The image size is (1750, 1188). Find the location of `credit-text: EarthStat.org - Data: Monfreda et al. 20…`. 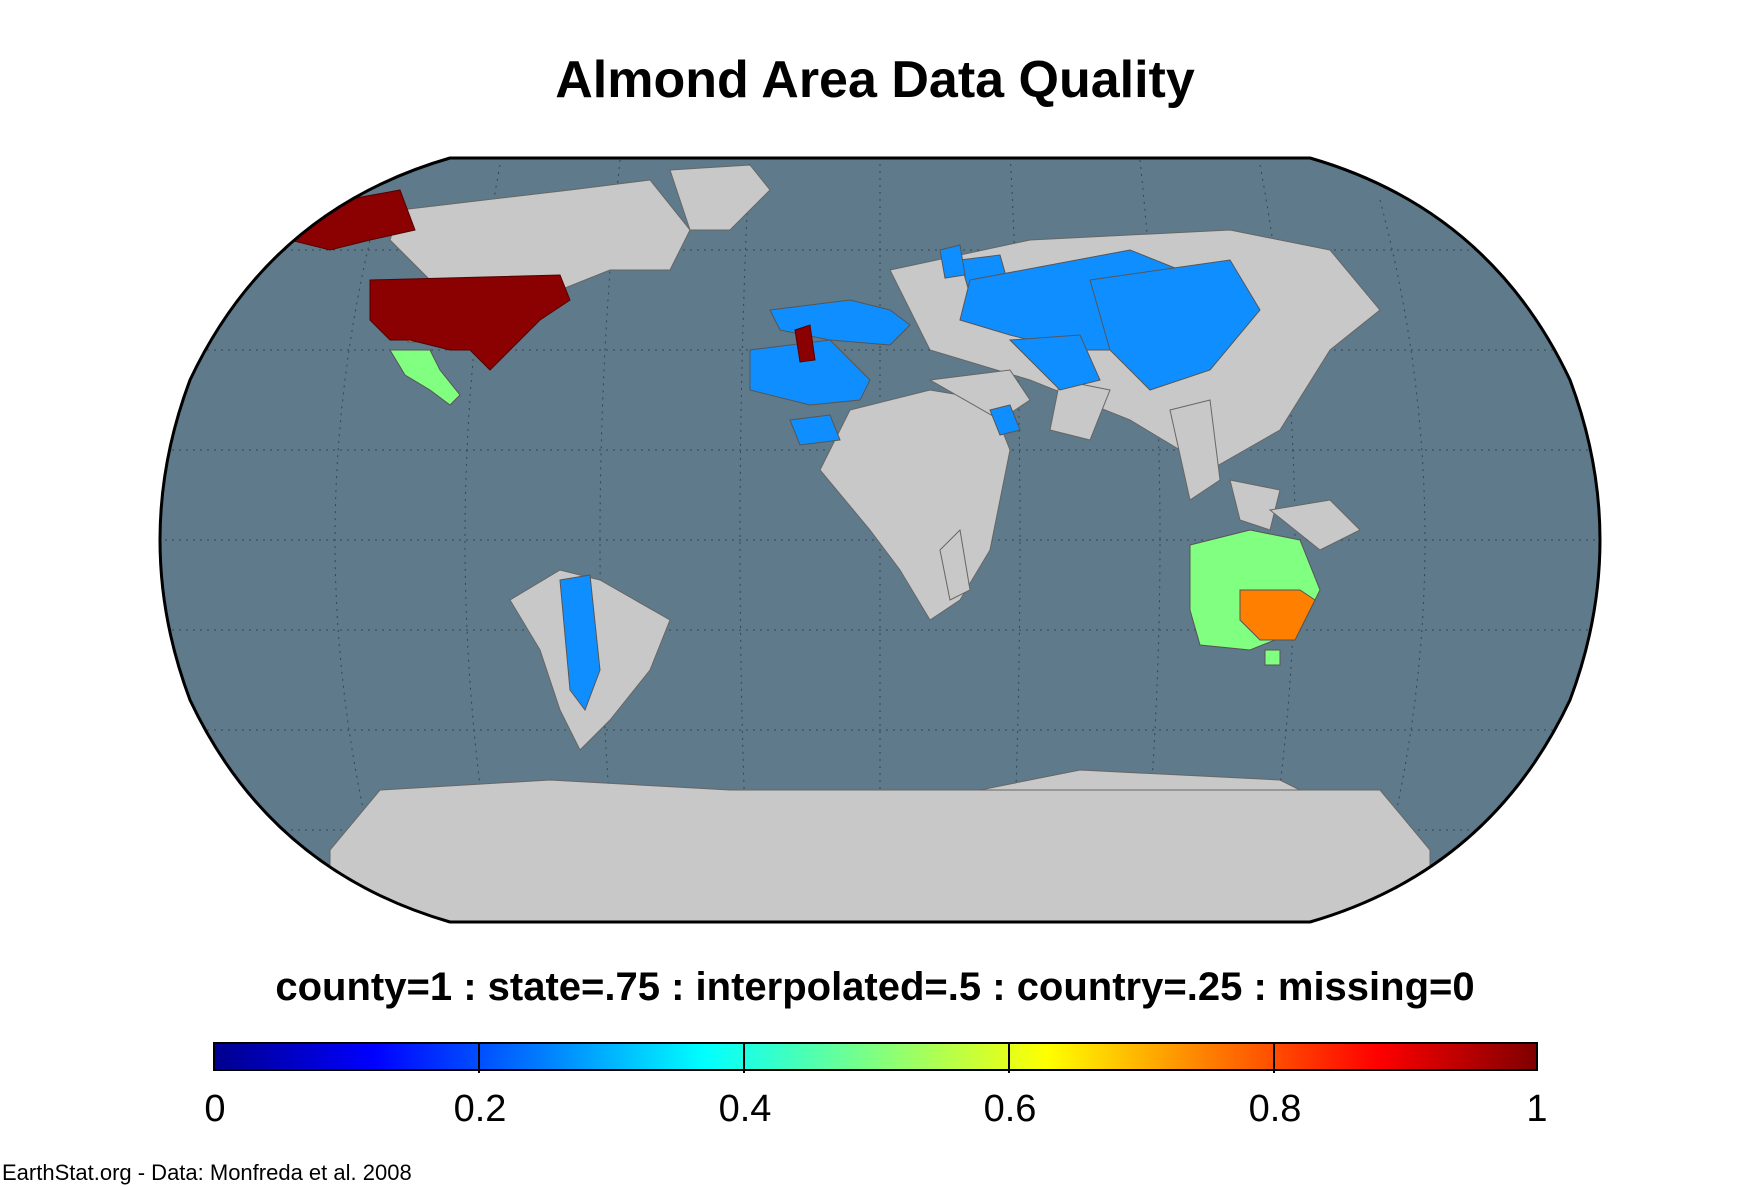

credit-text: EarthStat.org - Data: Monfreda et al. 20… is located at coordinates (207, 1172).